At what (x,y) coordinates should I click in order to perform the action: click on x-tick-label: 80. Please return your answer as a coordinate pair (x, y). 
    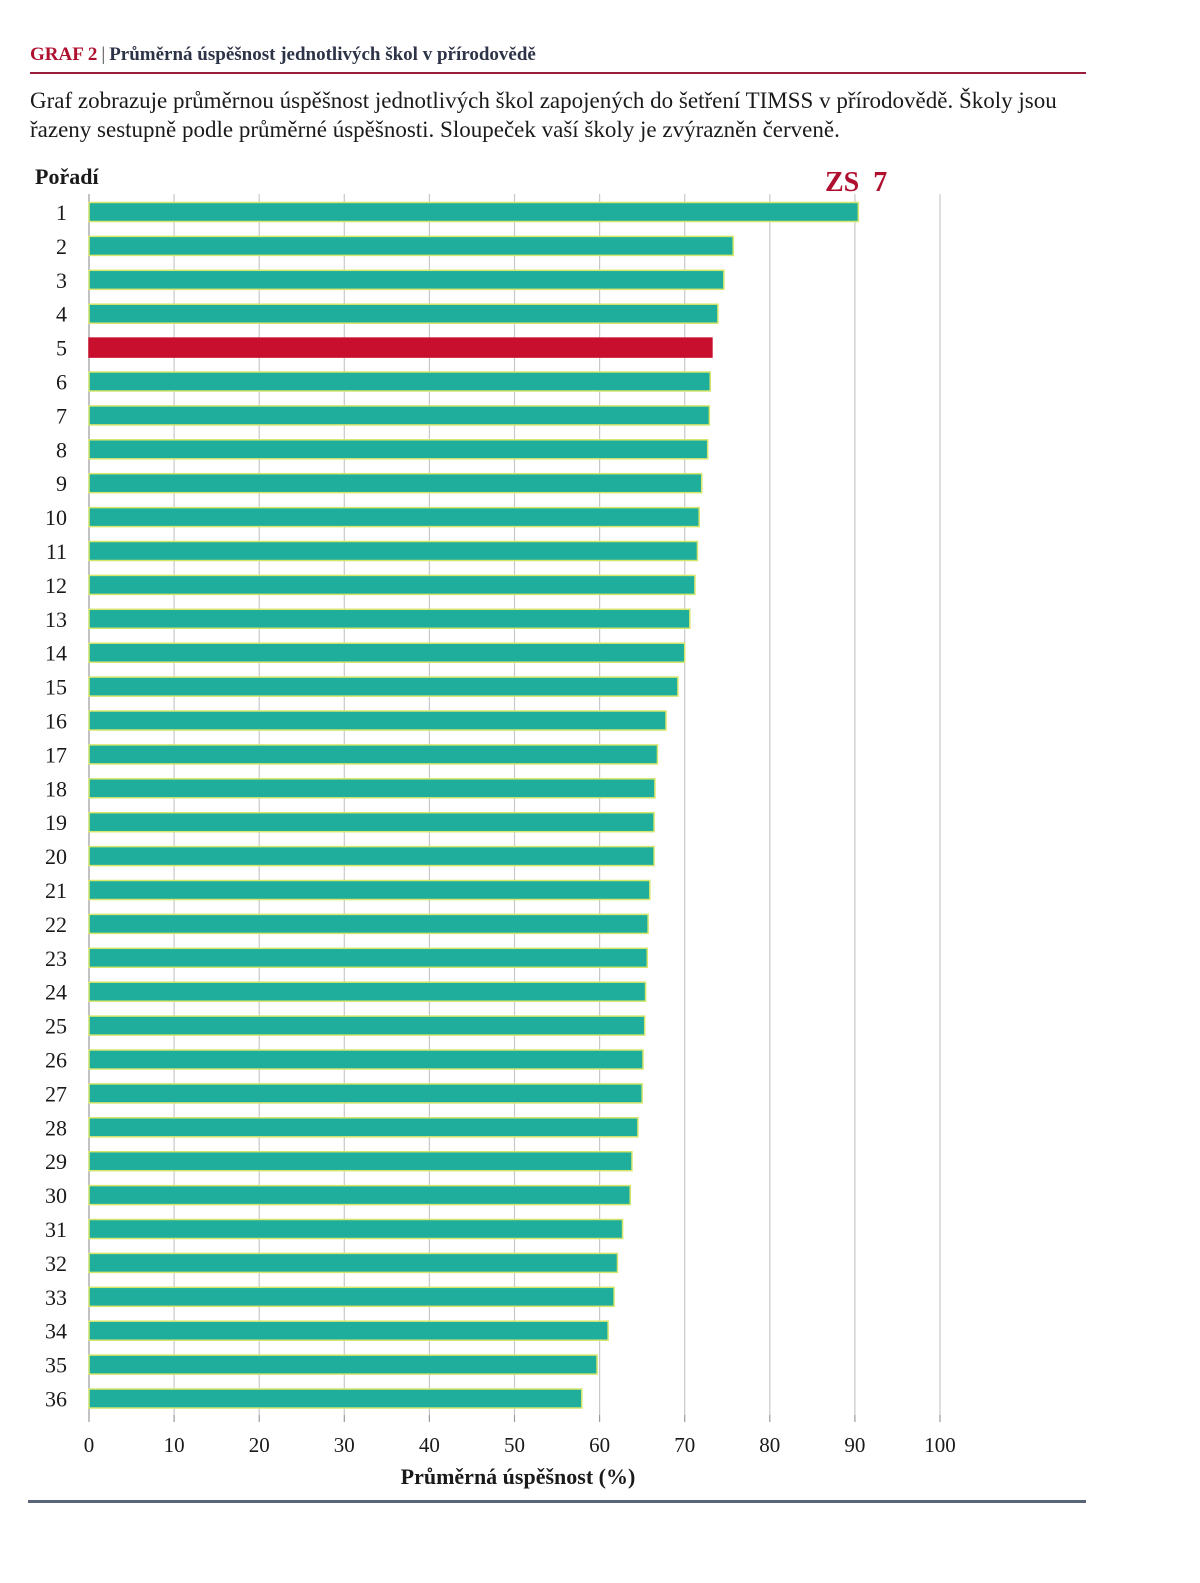
    Looking at the image, I should click on (769, 1445).